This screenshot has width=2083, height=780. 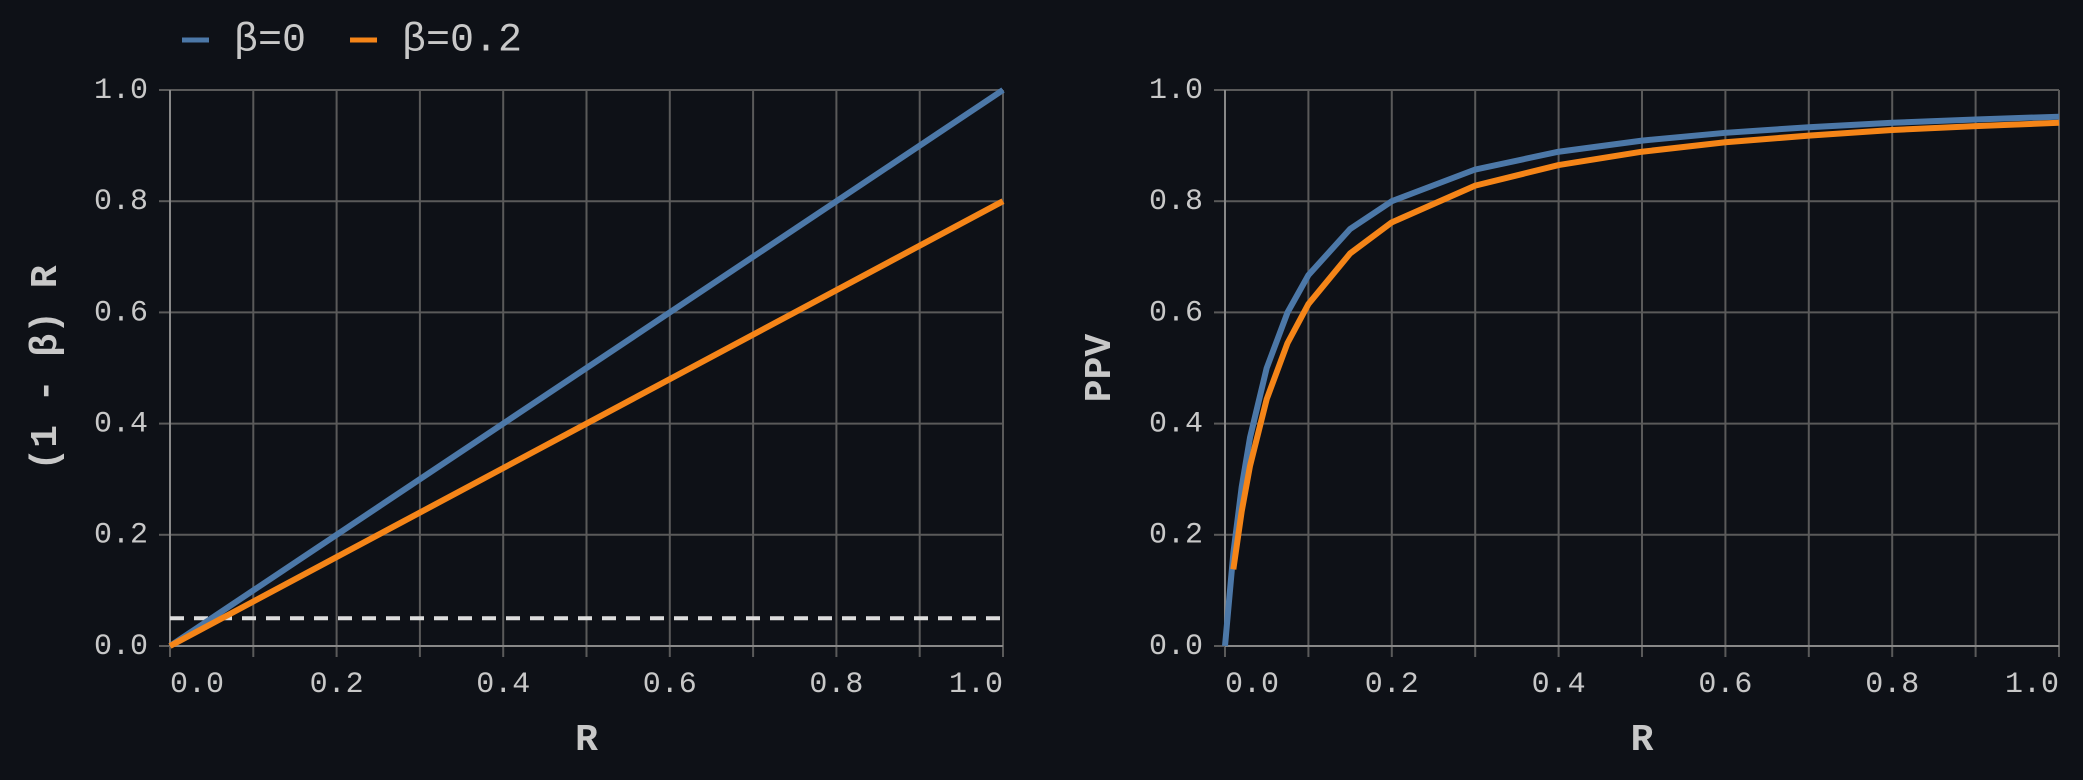 What do you see at coordinates (270, 41) in the screenshot?
I see `legend-label: β=0` at bounding box center [270, 41].